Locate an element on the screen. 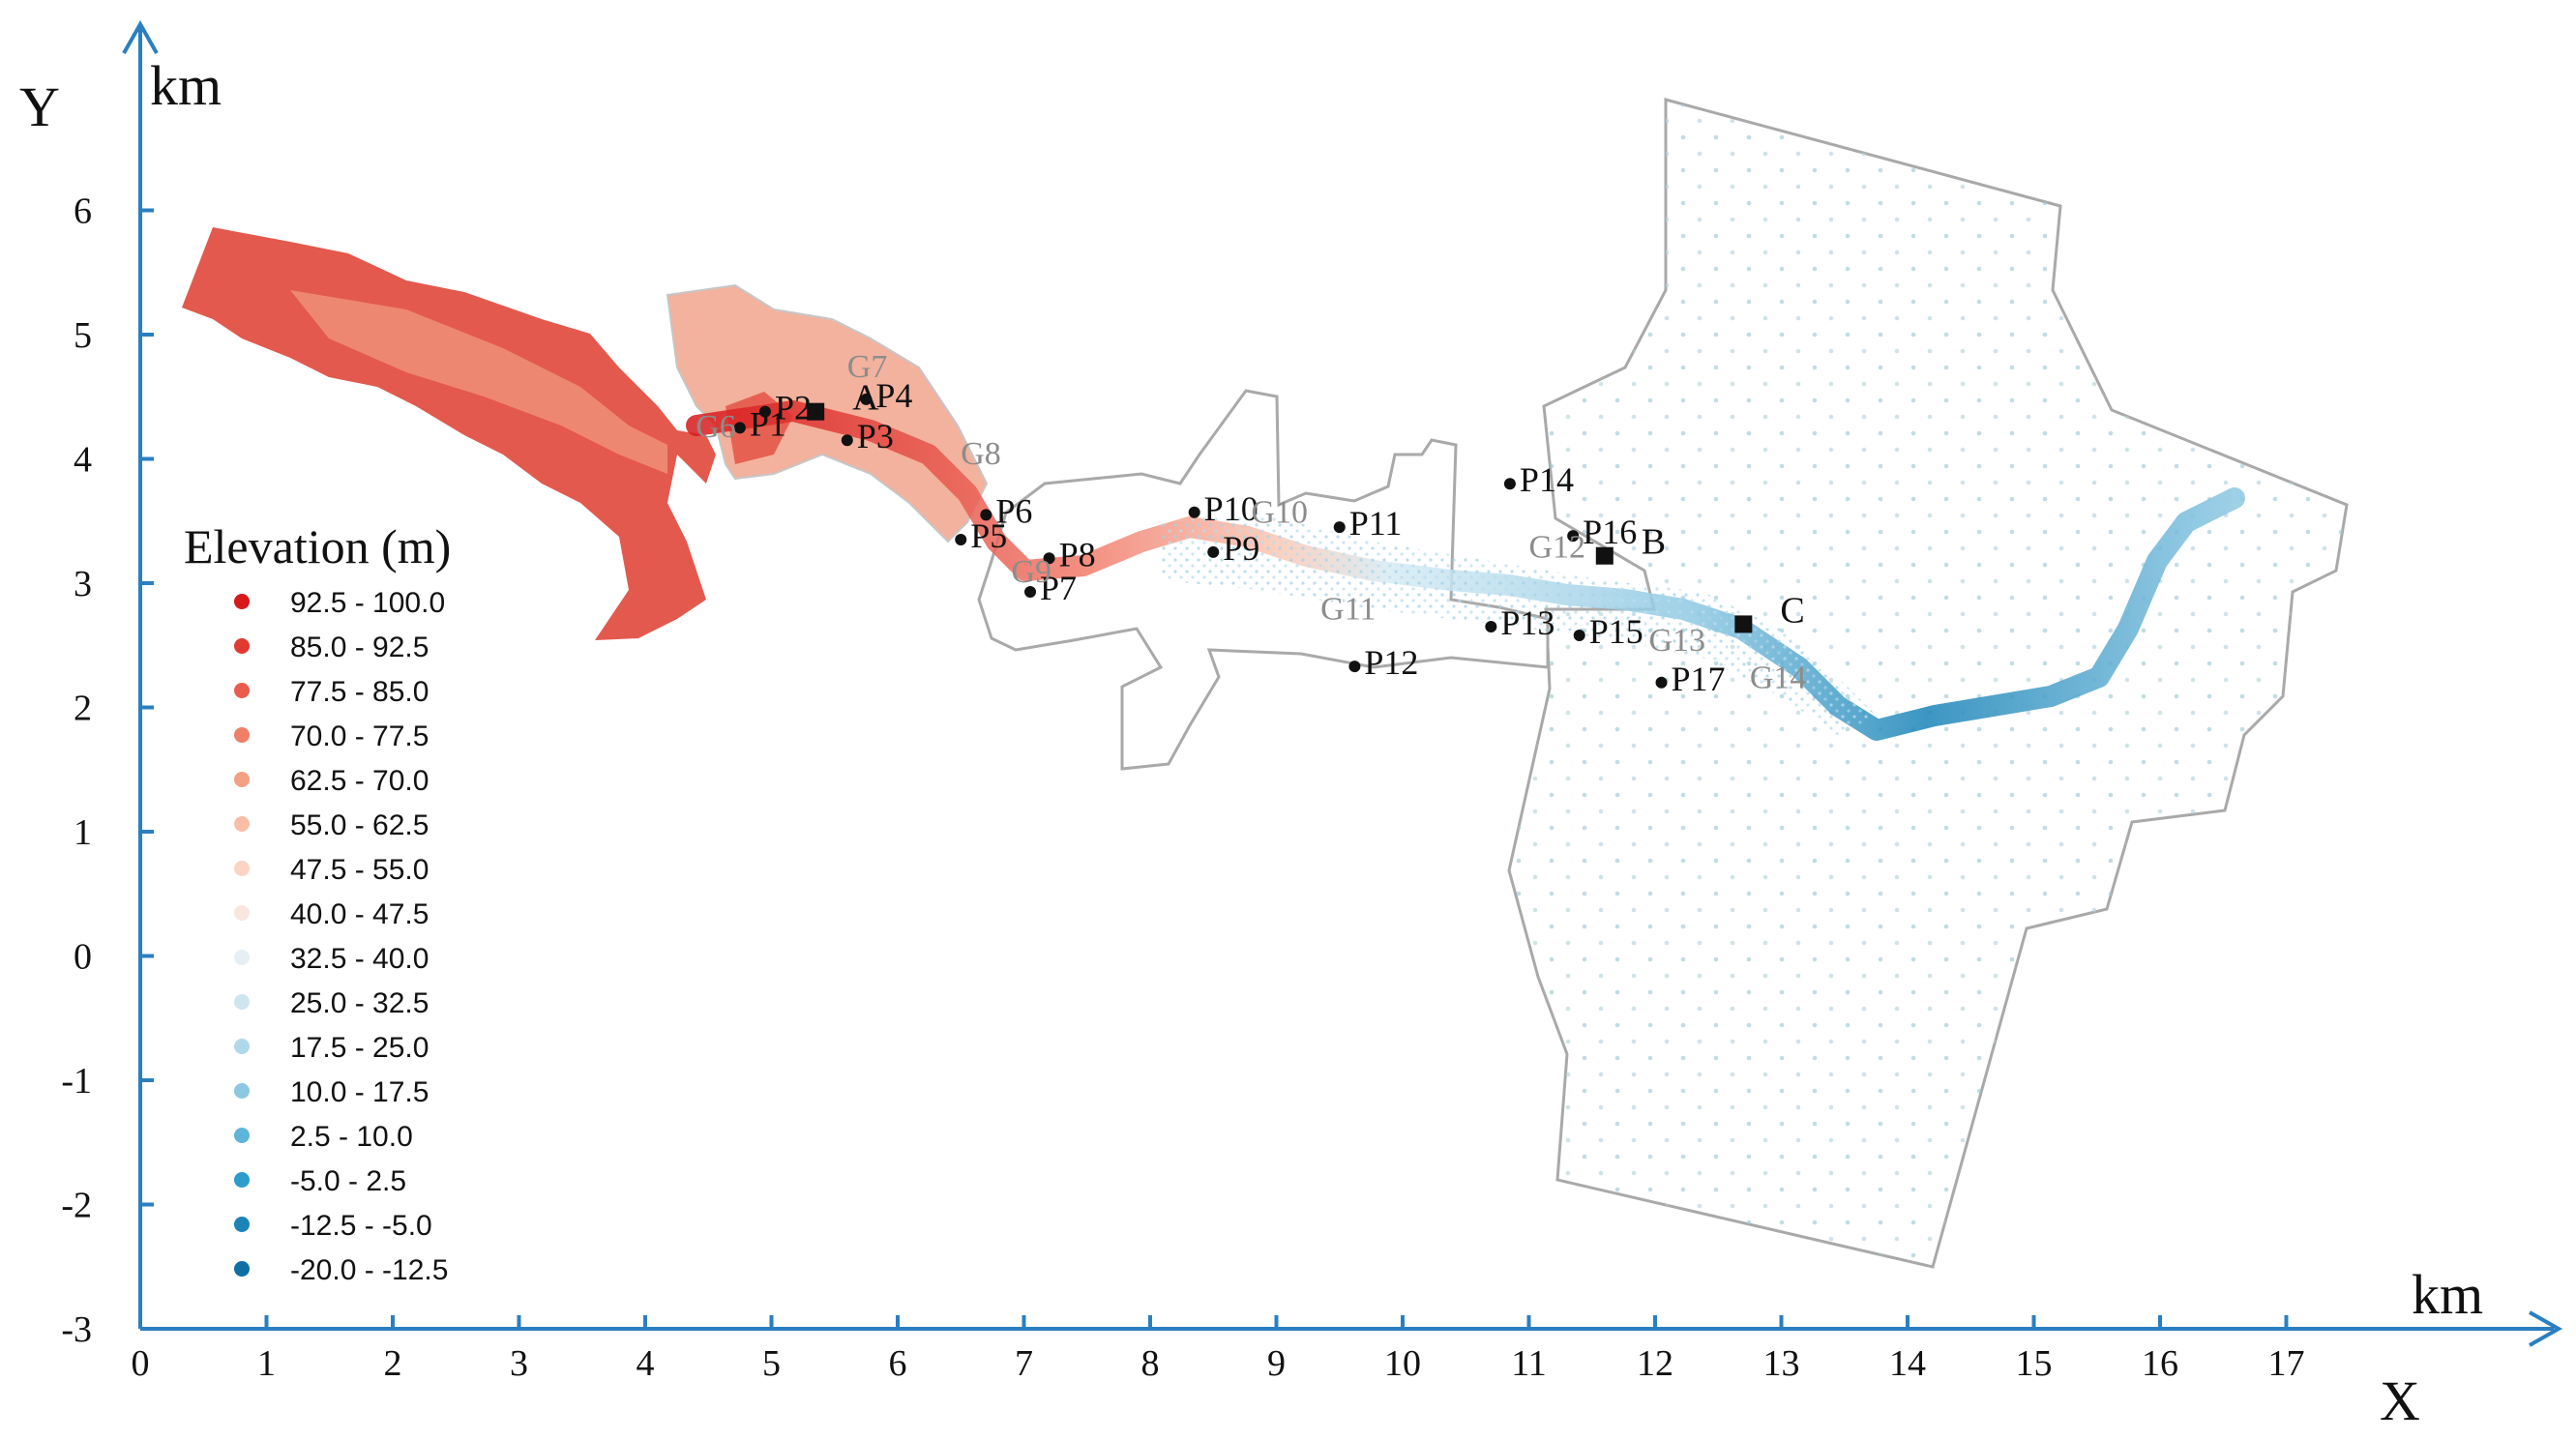 This screenshot has width=2576, height=1440. station-label: P4 is located at coordinates (894, 395).